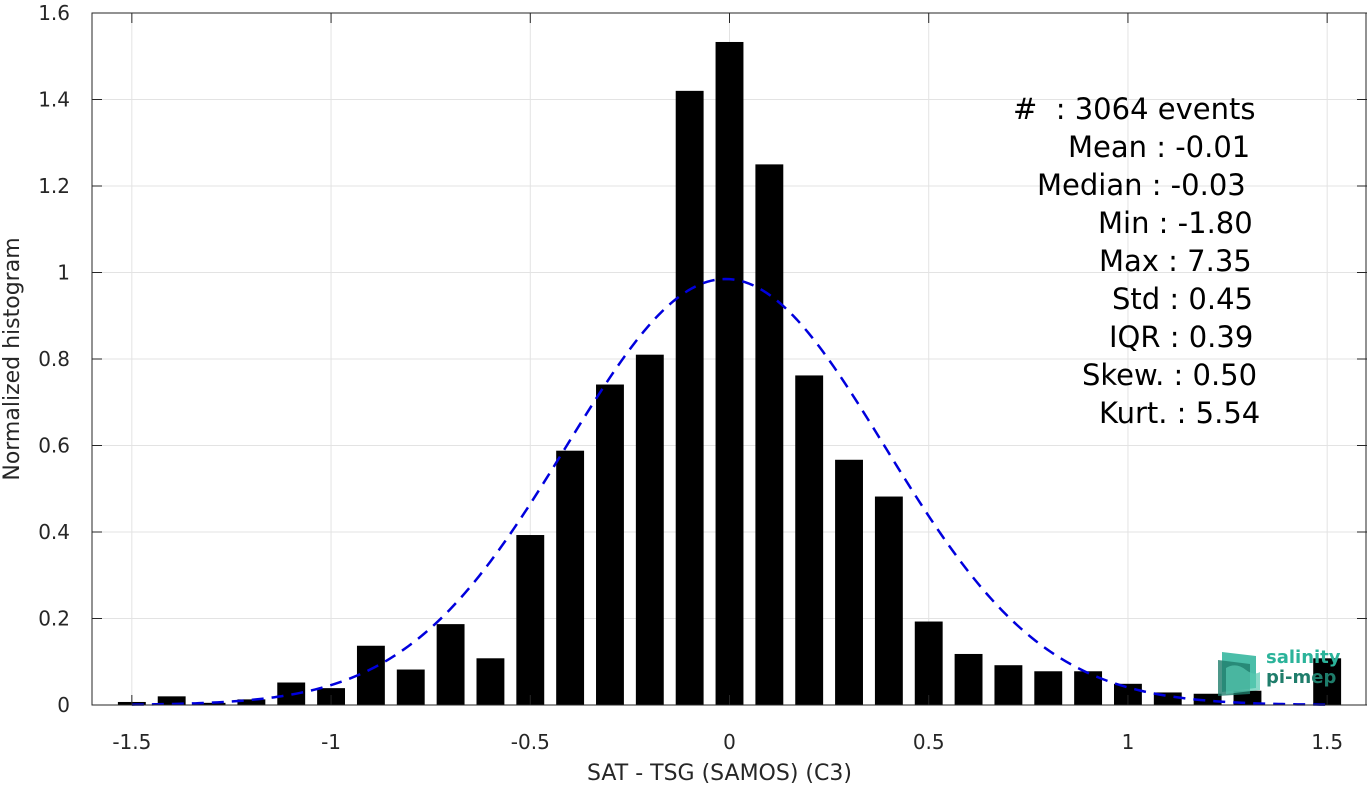 This screenshot has width=1367, height=785. Describe the element at coordinates (54, 186) in the screenshot. I see `y-tick-label: 1.2` at that location.